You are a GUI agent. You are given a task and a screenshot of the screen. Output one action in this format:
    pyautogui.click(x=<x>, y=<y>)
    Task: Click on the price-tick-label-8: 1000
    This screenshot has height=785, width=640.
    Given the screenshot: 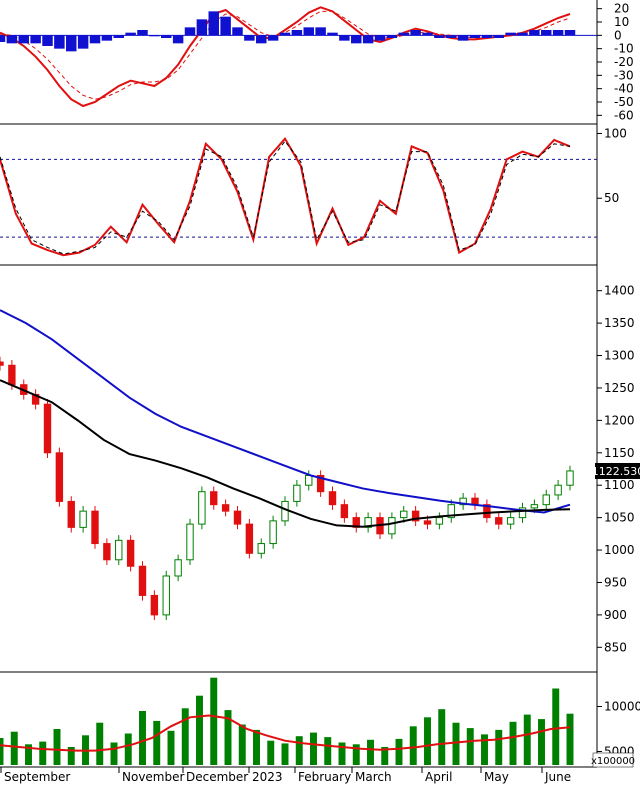 What is the action you would take?
    pyautogui.click(x=619, y=550)
    